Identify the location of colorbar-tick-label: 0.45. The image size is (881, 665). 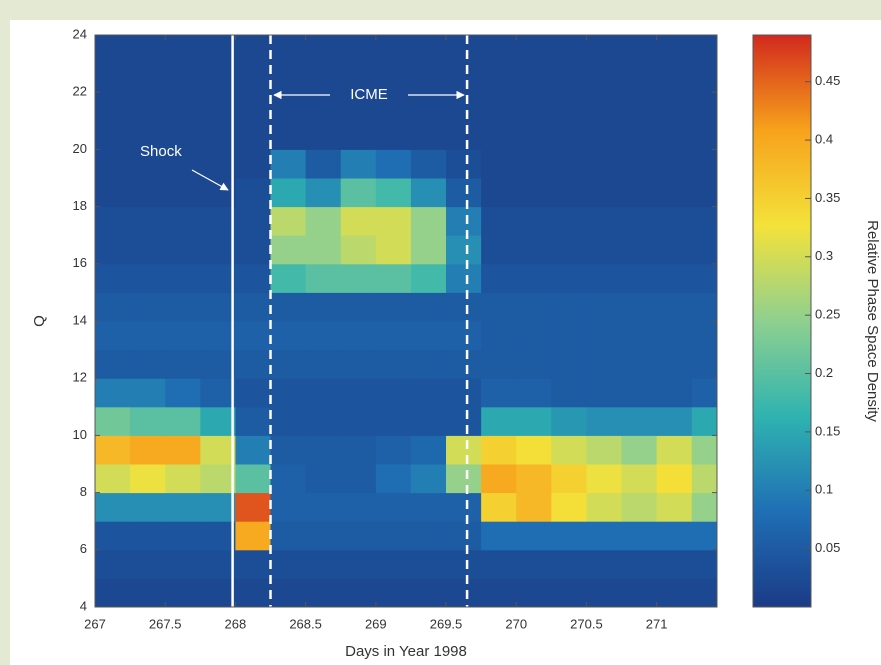
(827, 80).